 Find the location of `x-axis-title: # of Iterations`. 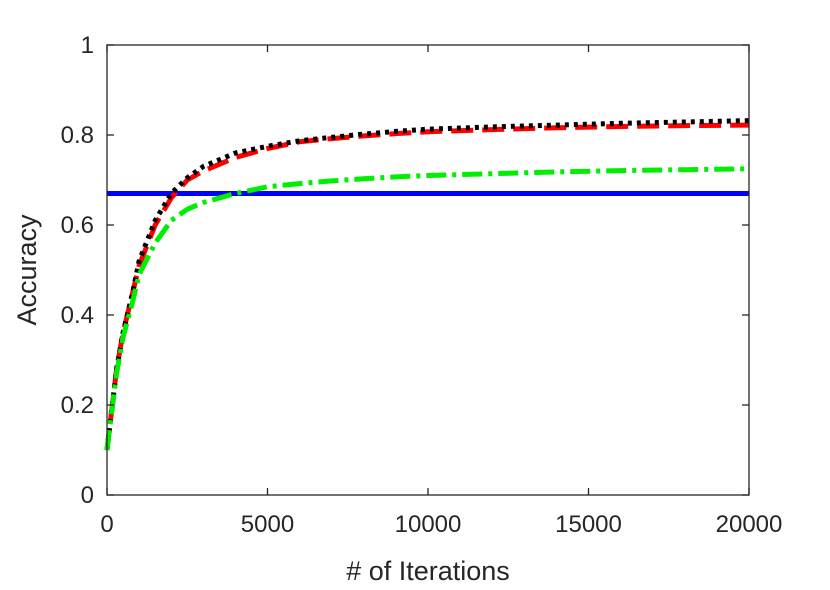

x-axis-title: # of Iterations is located at coordinates (428, 571).